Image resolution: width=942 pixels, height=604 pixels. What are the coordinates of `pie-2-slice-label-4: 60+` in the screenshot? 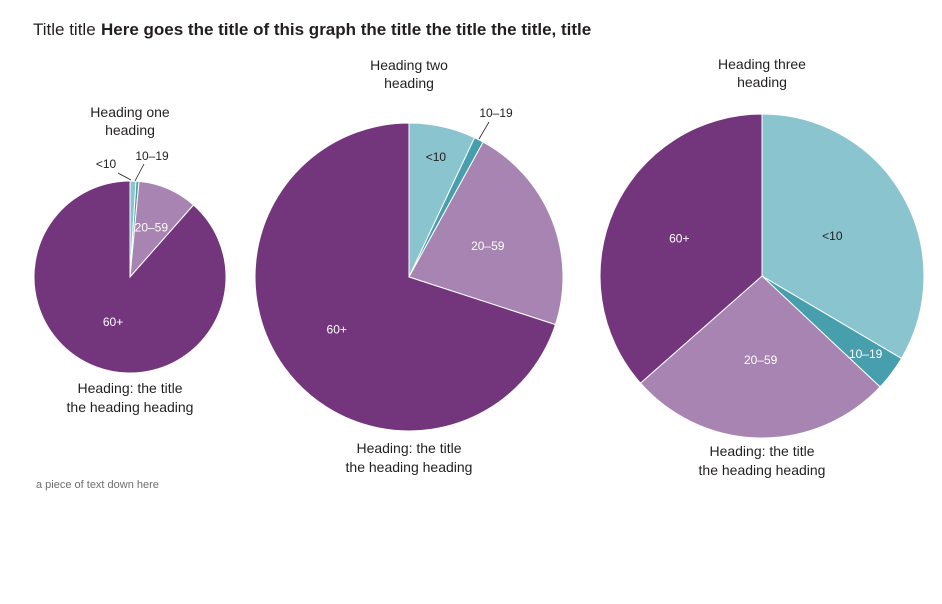 It's located at (337, 330).